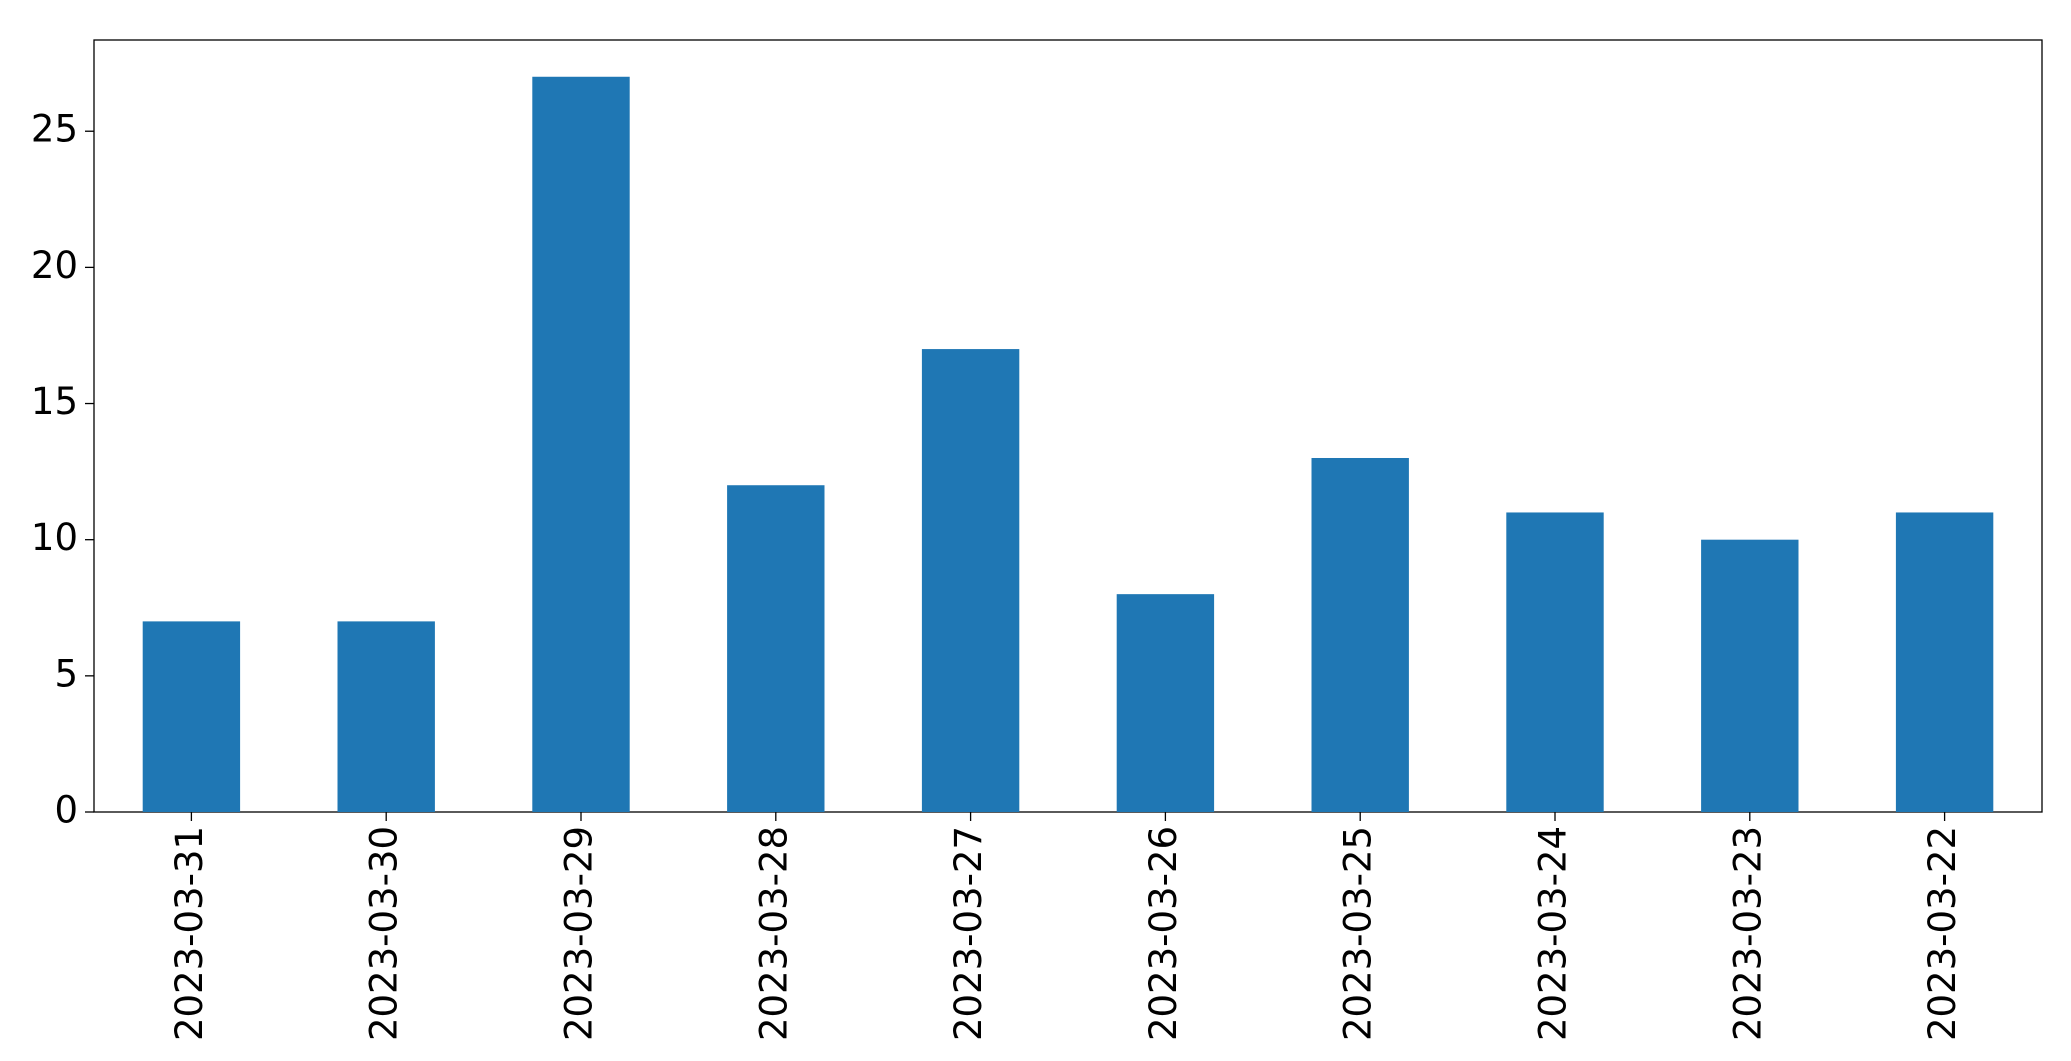 The height and width of the screenshot is (1061, 2071). I want to click on x-tick-label: 2023-03-23, so click(1747, 933).